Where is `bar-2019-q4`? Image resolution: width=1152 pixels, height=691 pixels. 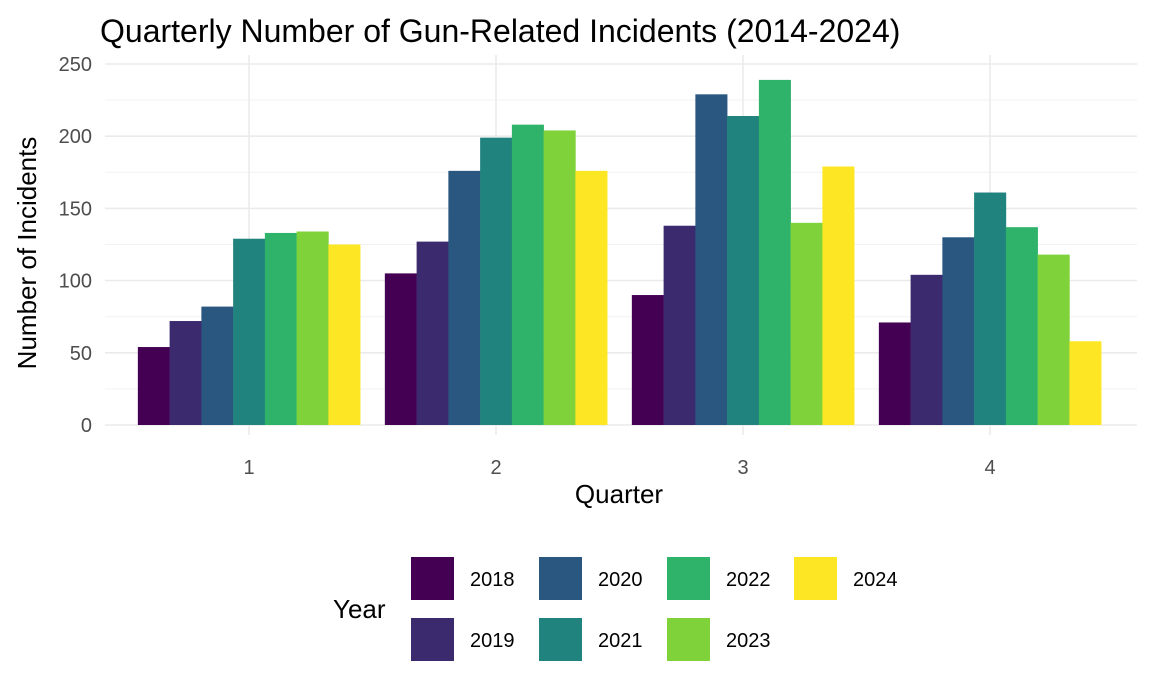 bar-2019-q4 is located at coordinates (926, 349).